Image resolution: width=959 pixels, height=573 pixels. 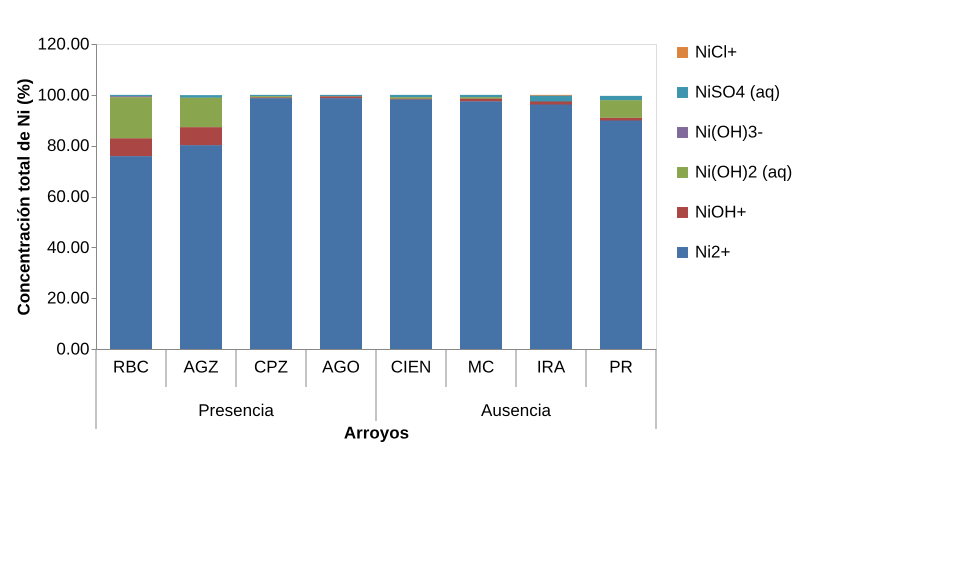 What do you see at coordinates (551, 367) in the screenshot?
I see `x-tick-label: IRA` at bounding box center [551, 367].